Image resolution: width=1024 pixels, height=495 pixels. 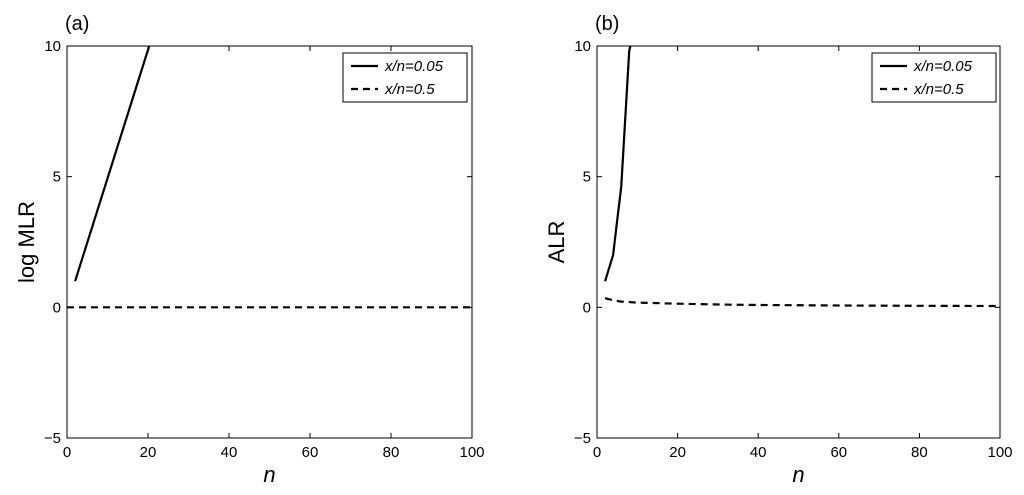 I want to click on panel-label: (b), so click(x=607, y=24).